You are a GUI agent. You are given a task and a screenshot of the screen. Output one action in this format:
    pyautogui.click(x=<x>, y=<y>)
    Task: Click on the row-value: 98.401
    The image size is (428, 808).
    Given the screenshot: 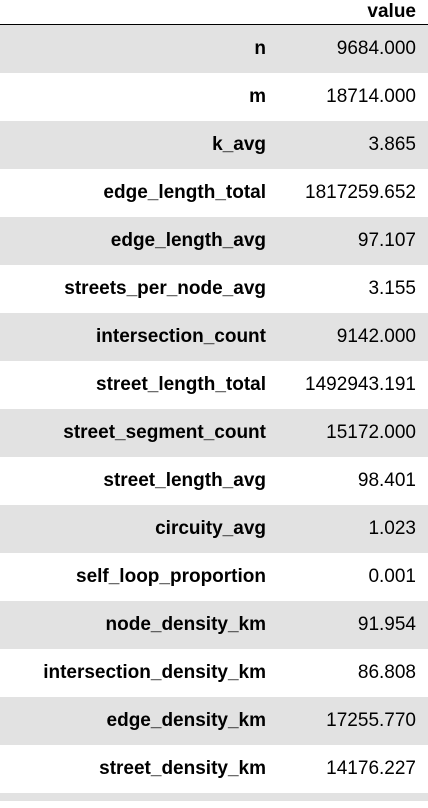 What is the action you would take?
    pyautogui.click(x=386, y=480)
    